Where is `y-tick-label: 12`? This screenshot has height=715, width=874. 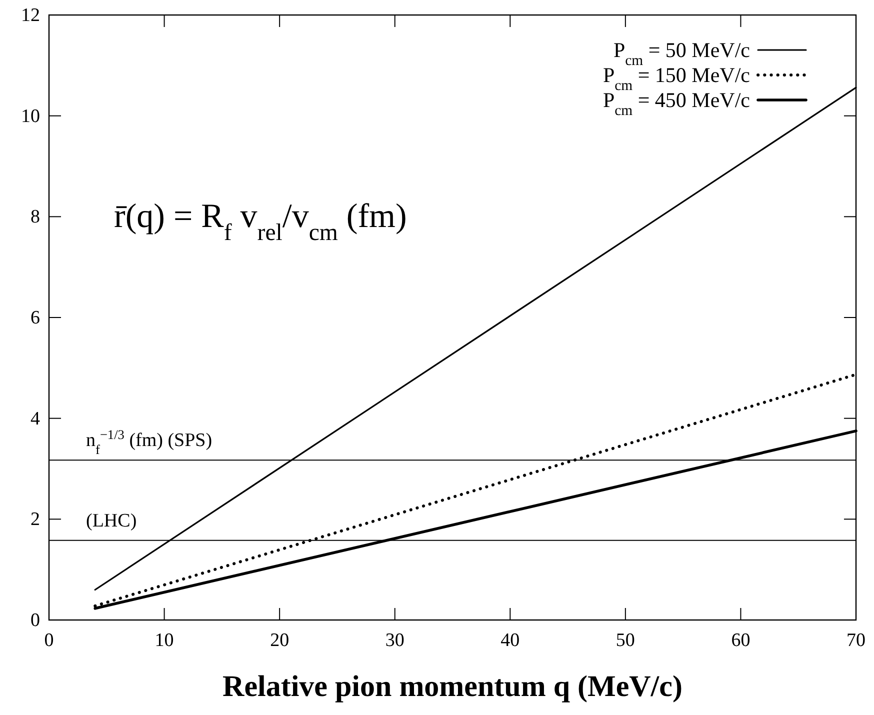 y-tick-label: 12 is located at coordinates (30, 15).